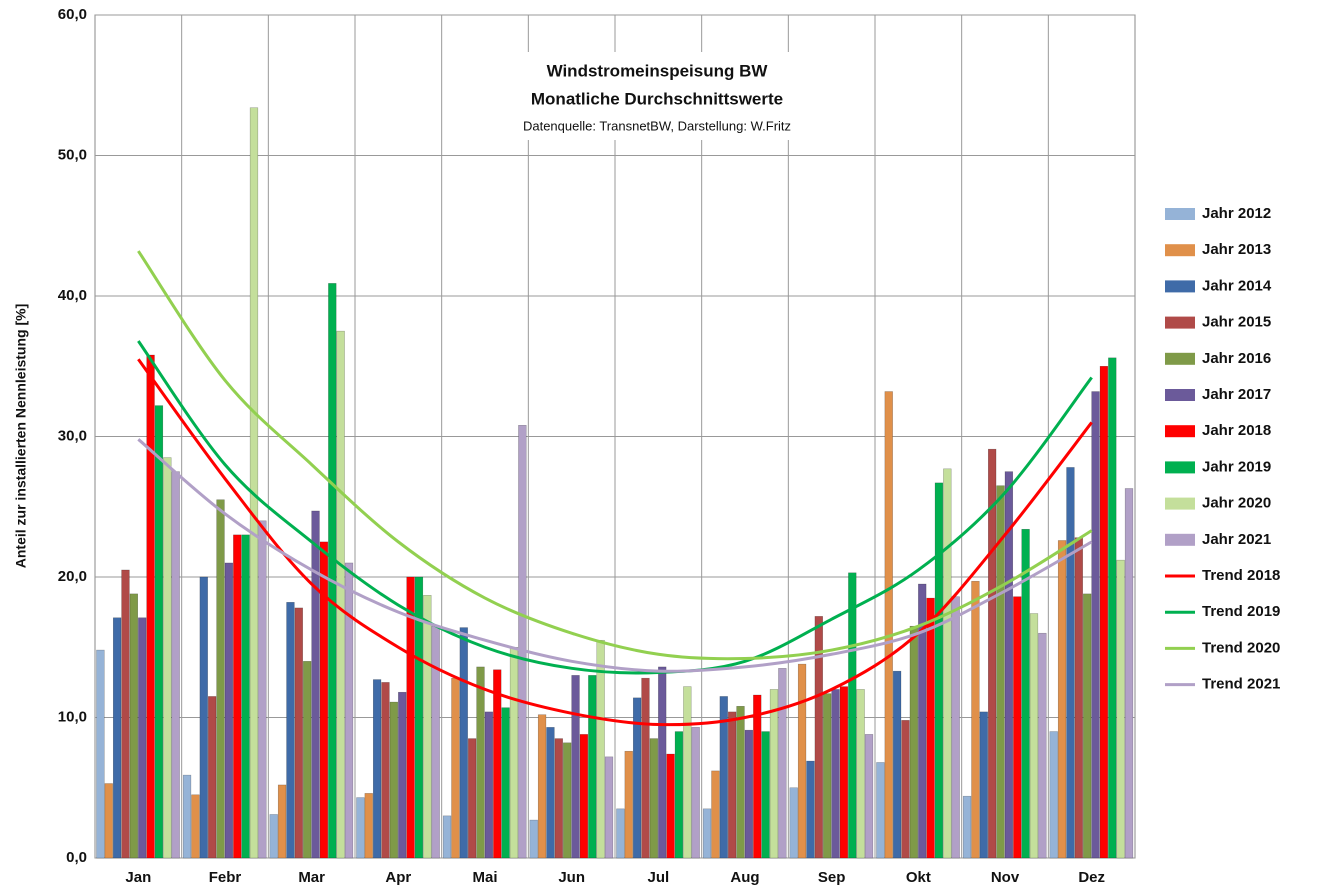 This screenshot has height=892, width=1317. What do you see at coordinates (72, 154) in the screenshot?
I see `y-tick-label: 50,0` at bounding box center [72, 154].